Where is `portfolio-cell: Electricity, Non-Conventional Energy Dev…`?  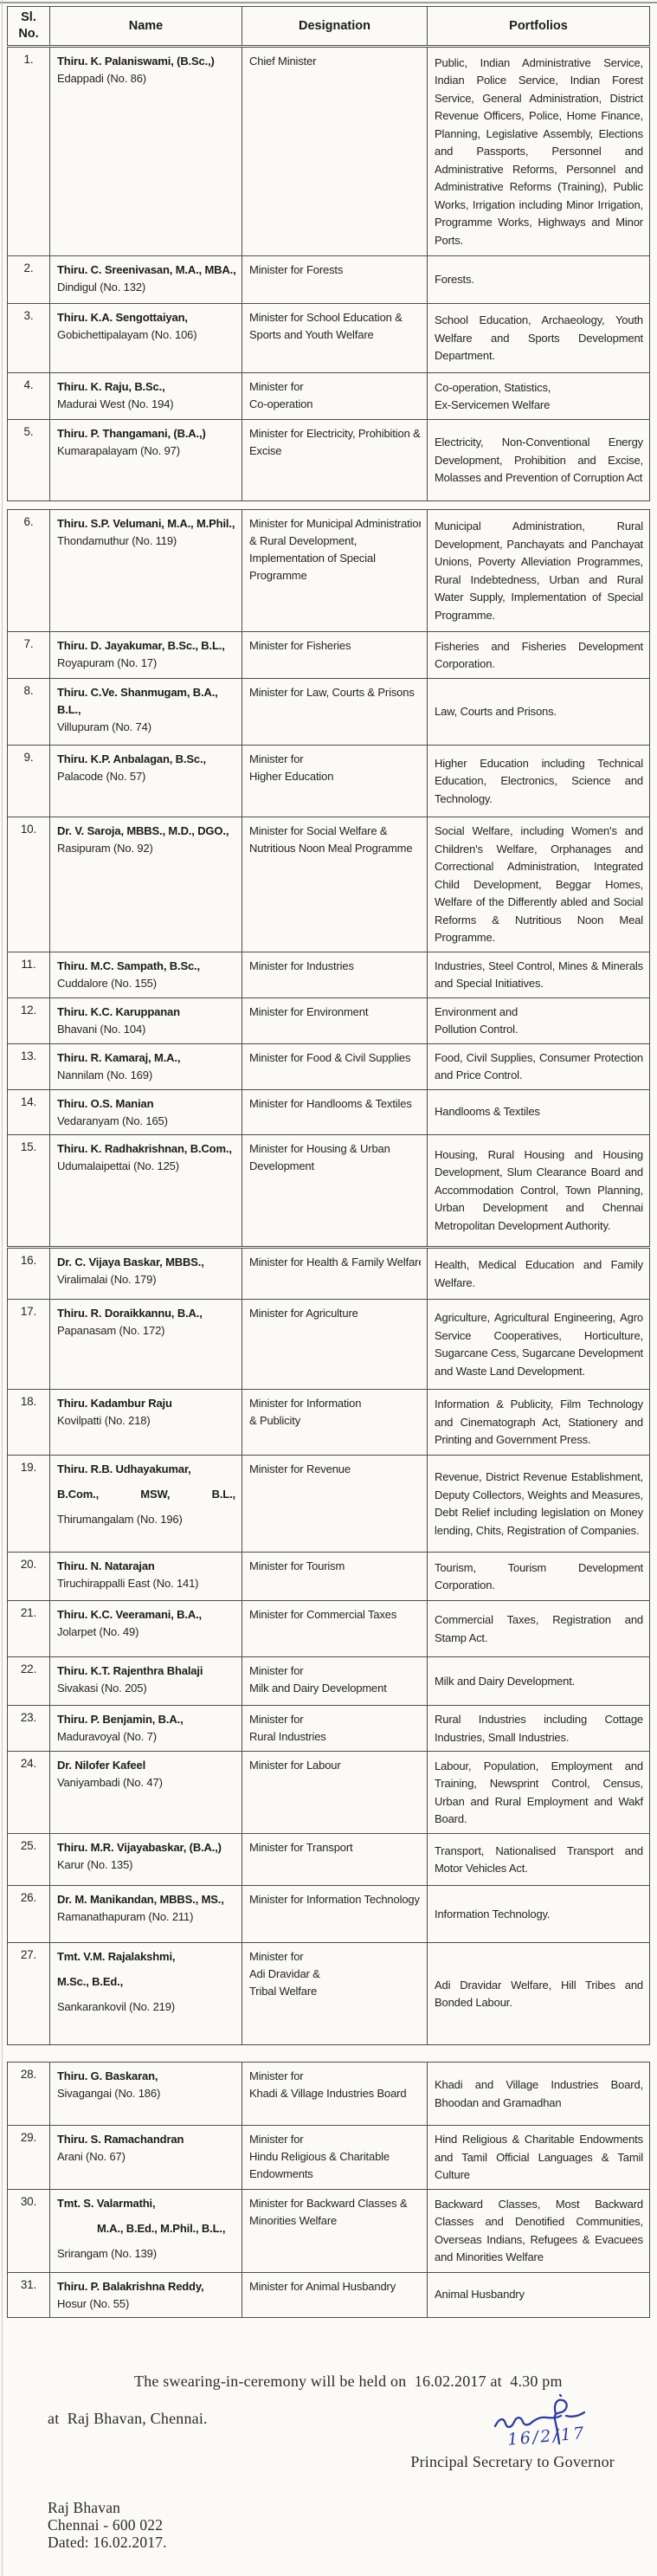
portfolio-cell: Electricity, Non-Conventional Energy Dev… is located at coordinates (539, 460).